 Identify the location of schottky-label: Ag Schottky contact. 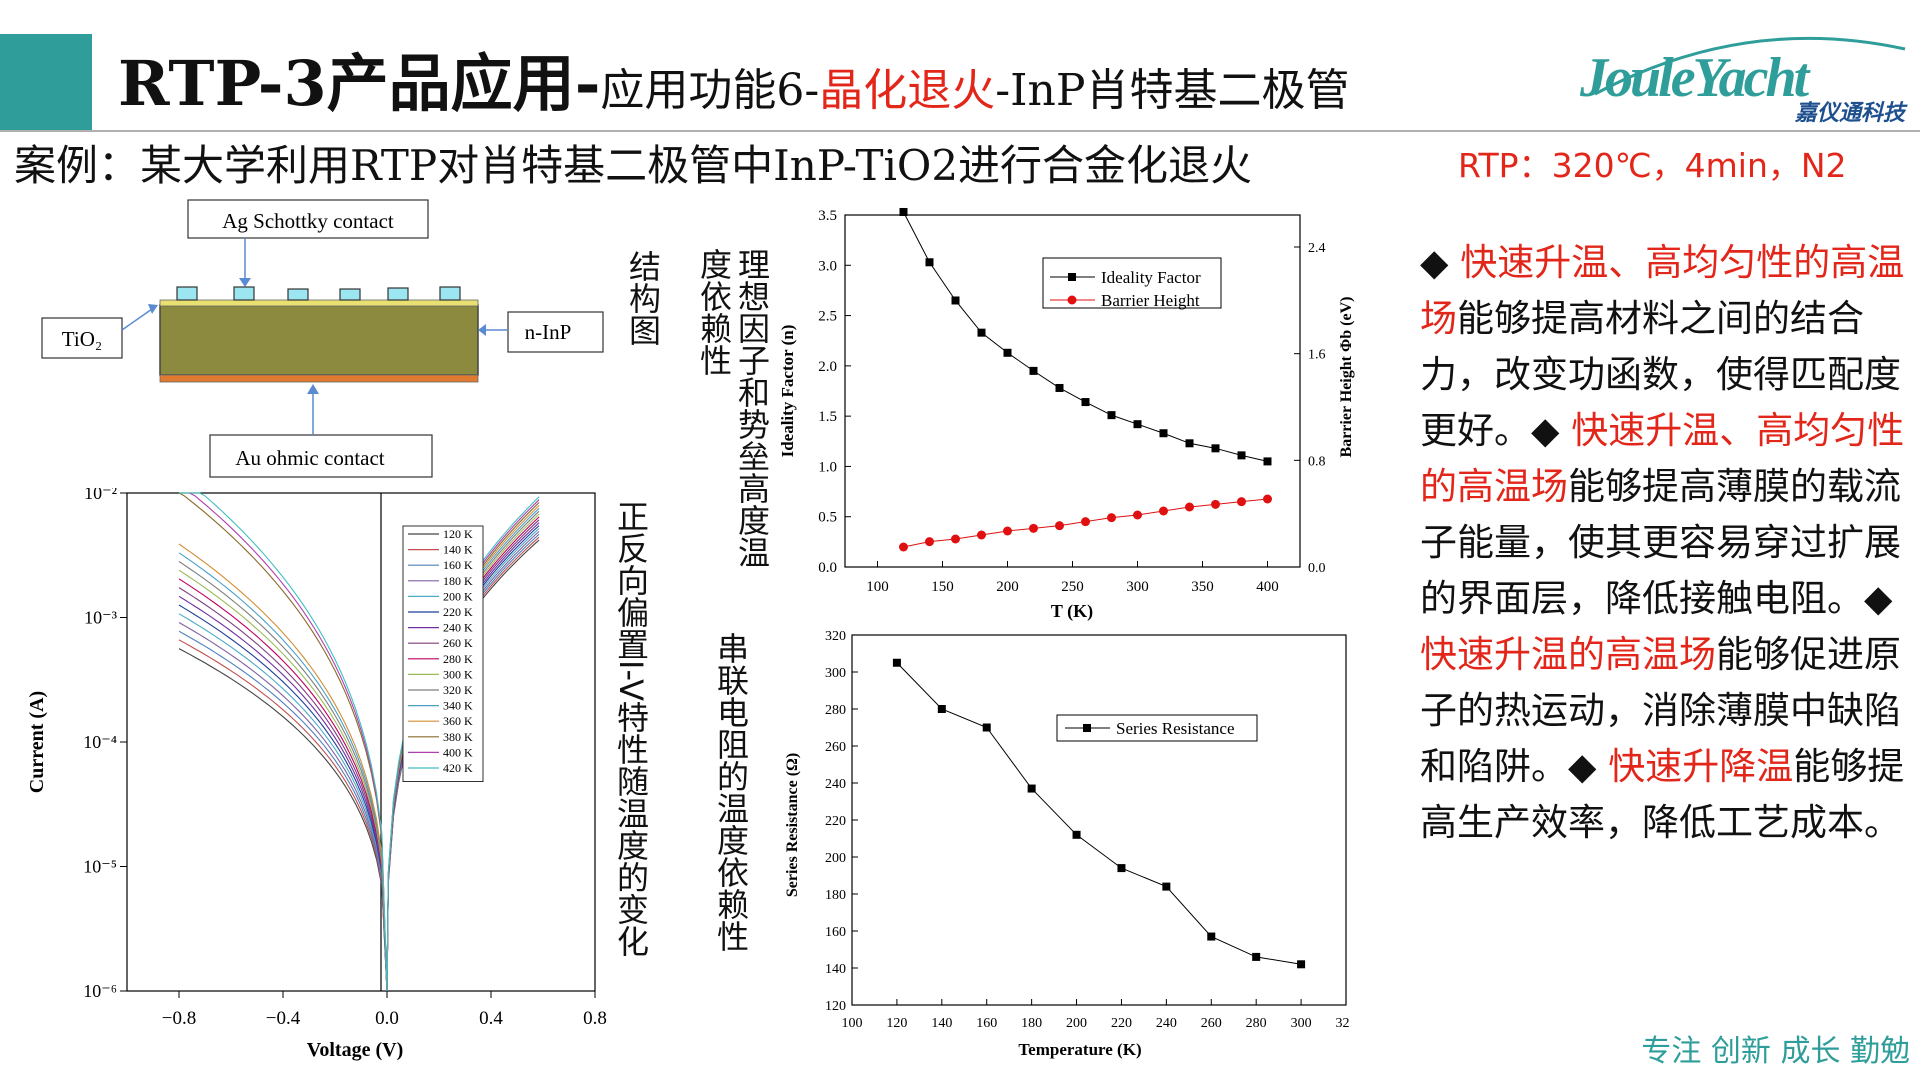
(308, 221).